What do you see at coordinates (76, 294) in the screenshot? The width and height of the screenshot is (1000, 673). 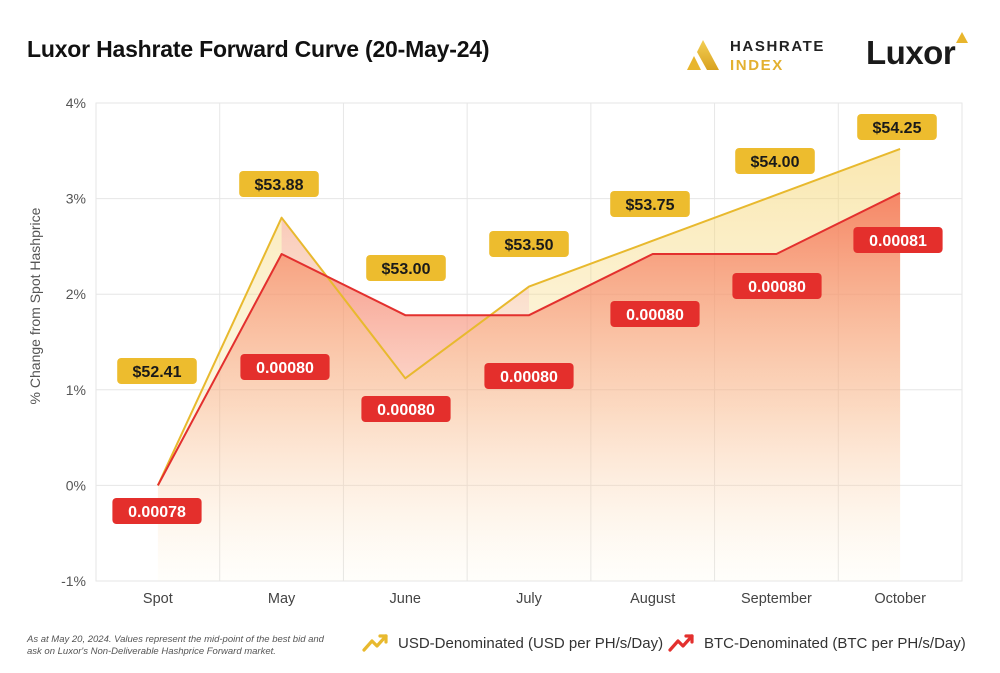 I see `y-tick-label: 2%` at bounding box center [76, 294].